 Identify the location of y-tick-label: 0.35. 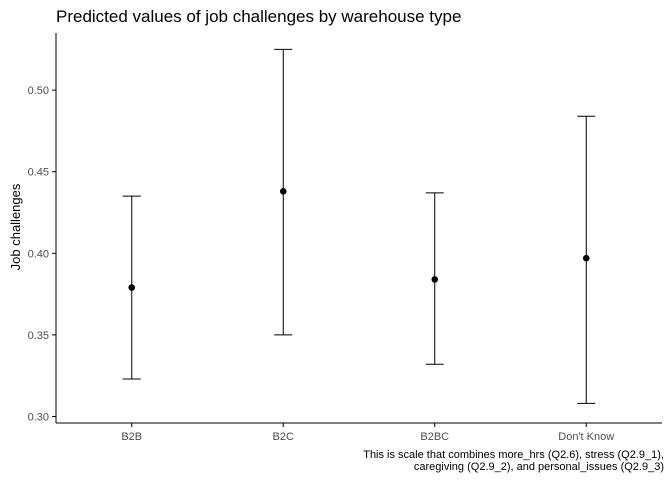
(38, 336).